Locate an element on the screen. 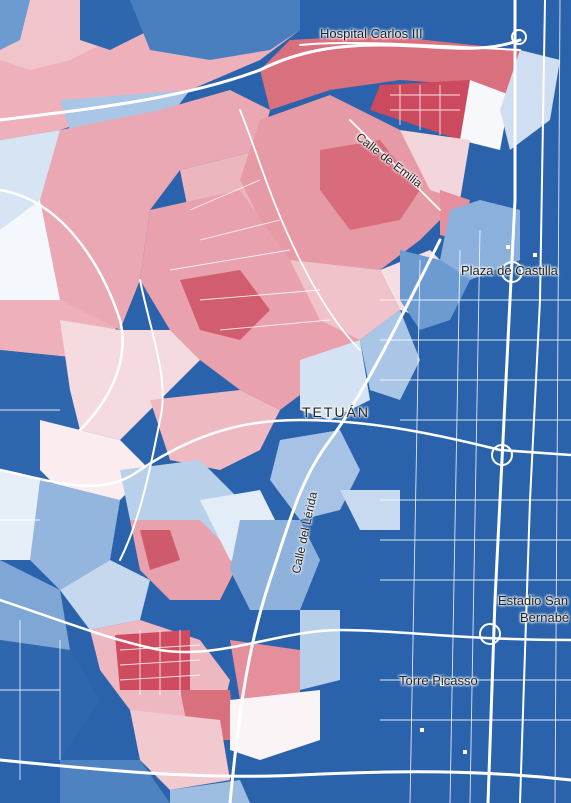 The width and height of the screenshot is (571, 803). region-west-pale-pink is located at coordinates (130, 380).